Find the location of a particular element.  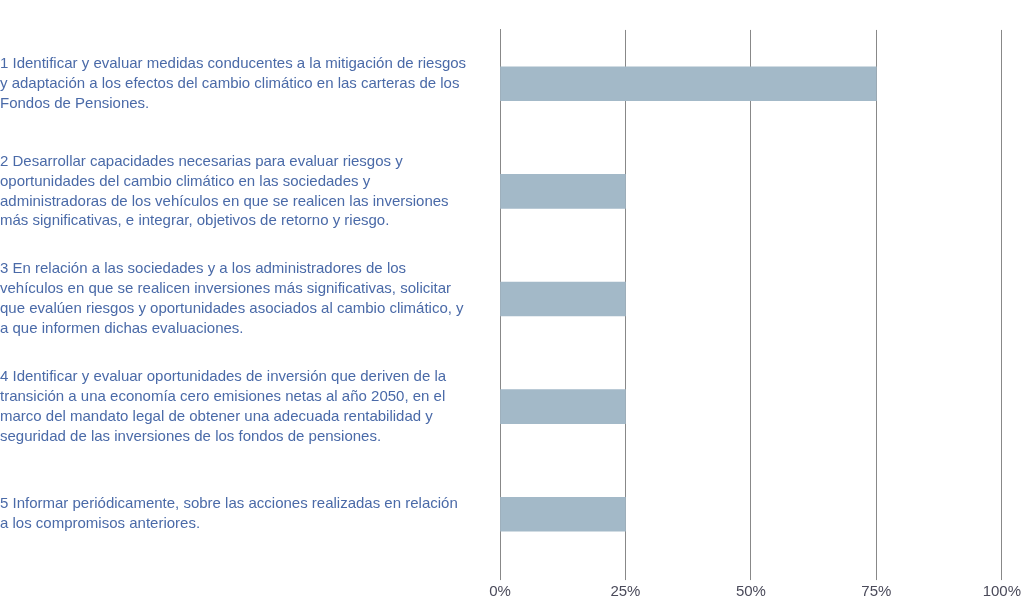

y-tick-label: 2 Desarrollar capacidades necesarias para evaluar riesgos y oportunidades del cambio climático en las sociedades y administradoras de los vehículos en que se realicen las inversiones más significativas, e integrar, objetivos de retorno y riesgo. is located at coordinates (224, 190).